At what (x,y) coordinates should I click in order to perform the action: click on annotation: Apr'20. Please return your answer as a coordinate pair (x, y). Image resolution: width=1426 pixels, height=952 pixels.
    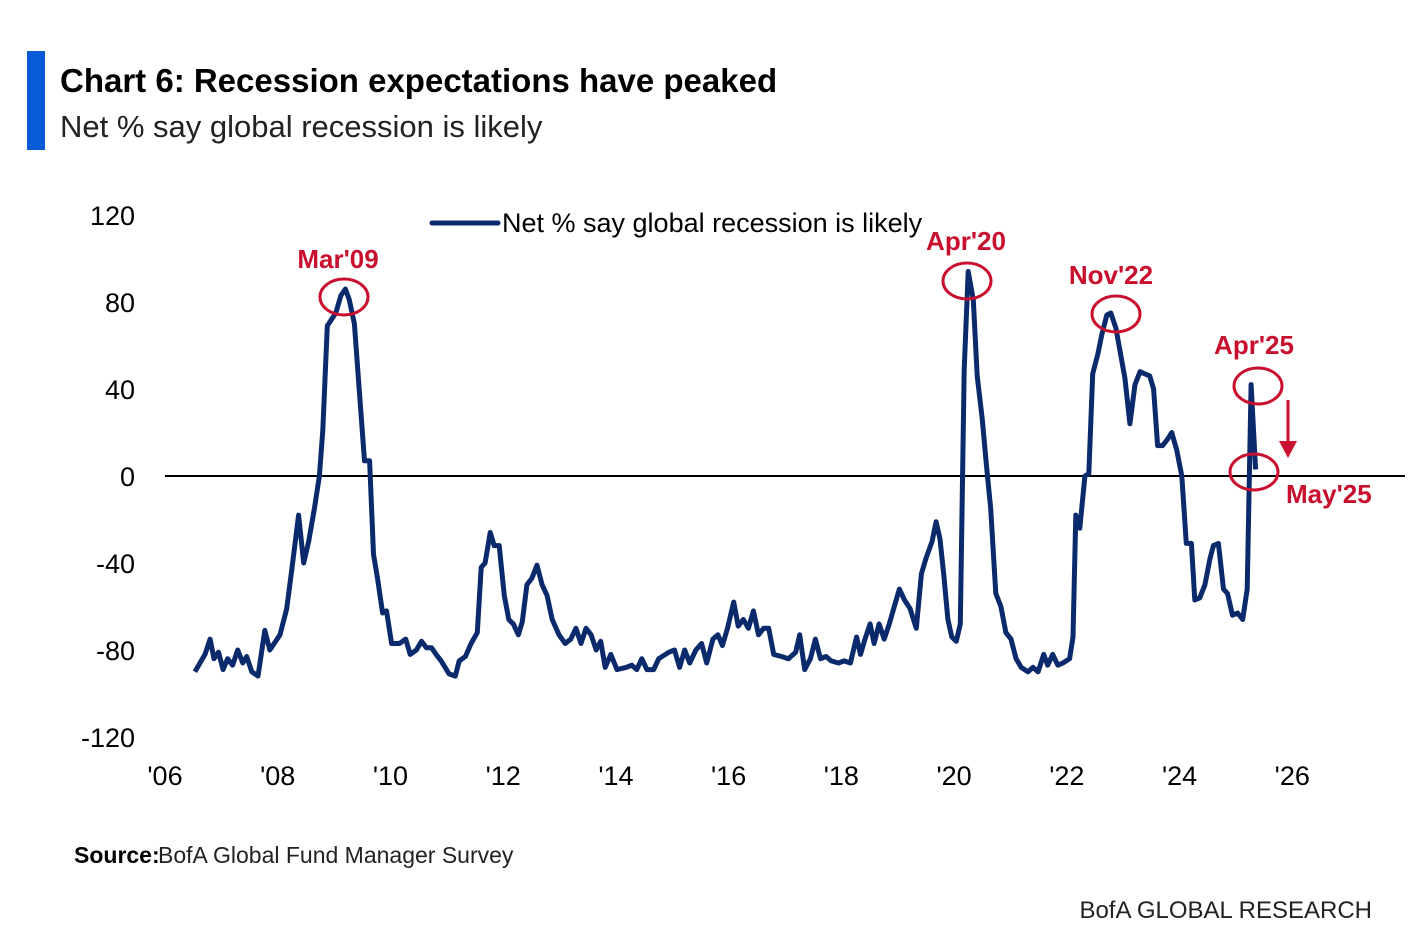
    Looking at the image, I should click on (966, 241).